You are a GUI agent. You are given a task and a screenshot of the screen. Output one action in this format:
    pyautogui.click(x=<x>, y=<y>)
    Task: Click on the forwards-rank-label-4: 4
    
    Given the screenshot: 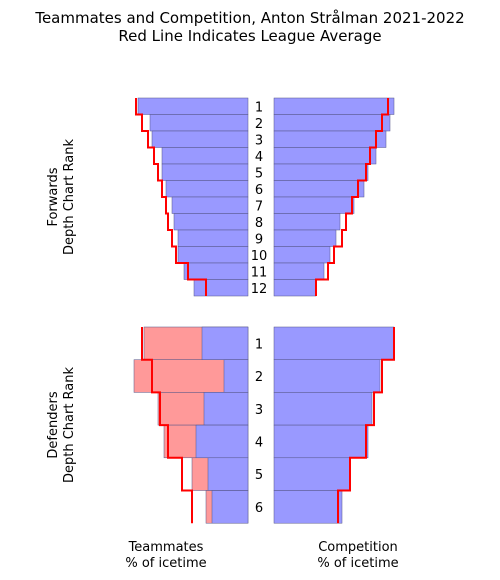 What is the action you would take?
    pyautogui.click(x=259, y=157)
    